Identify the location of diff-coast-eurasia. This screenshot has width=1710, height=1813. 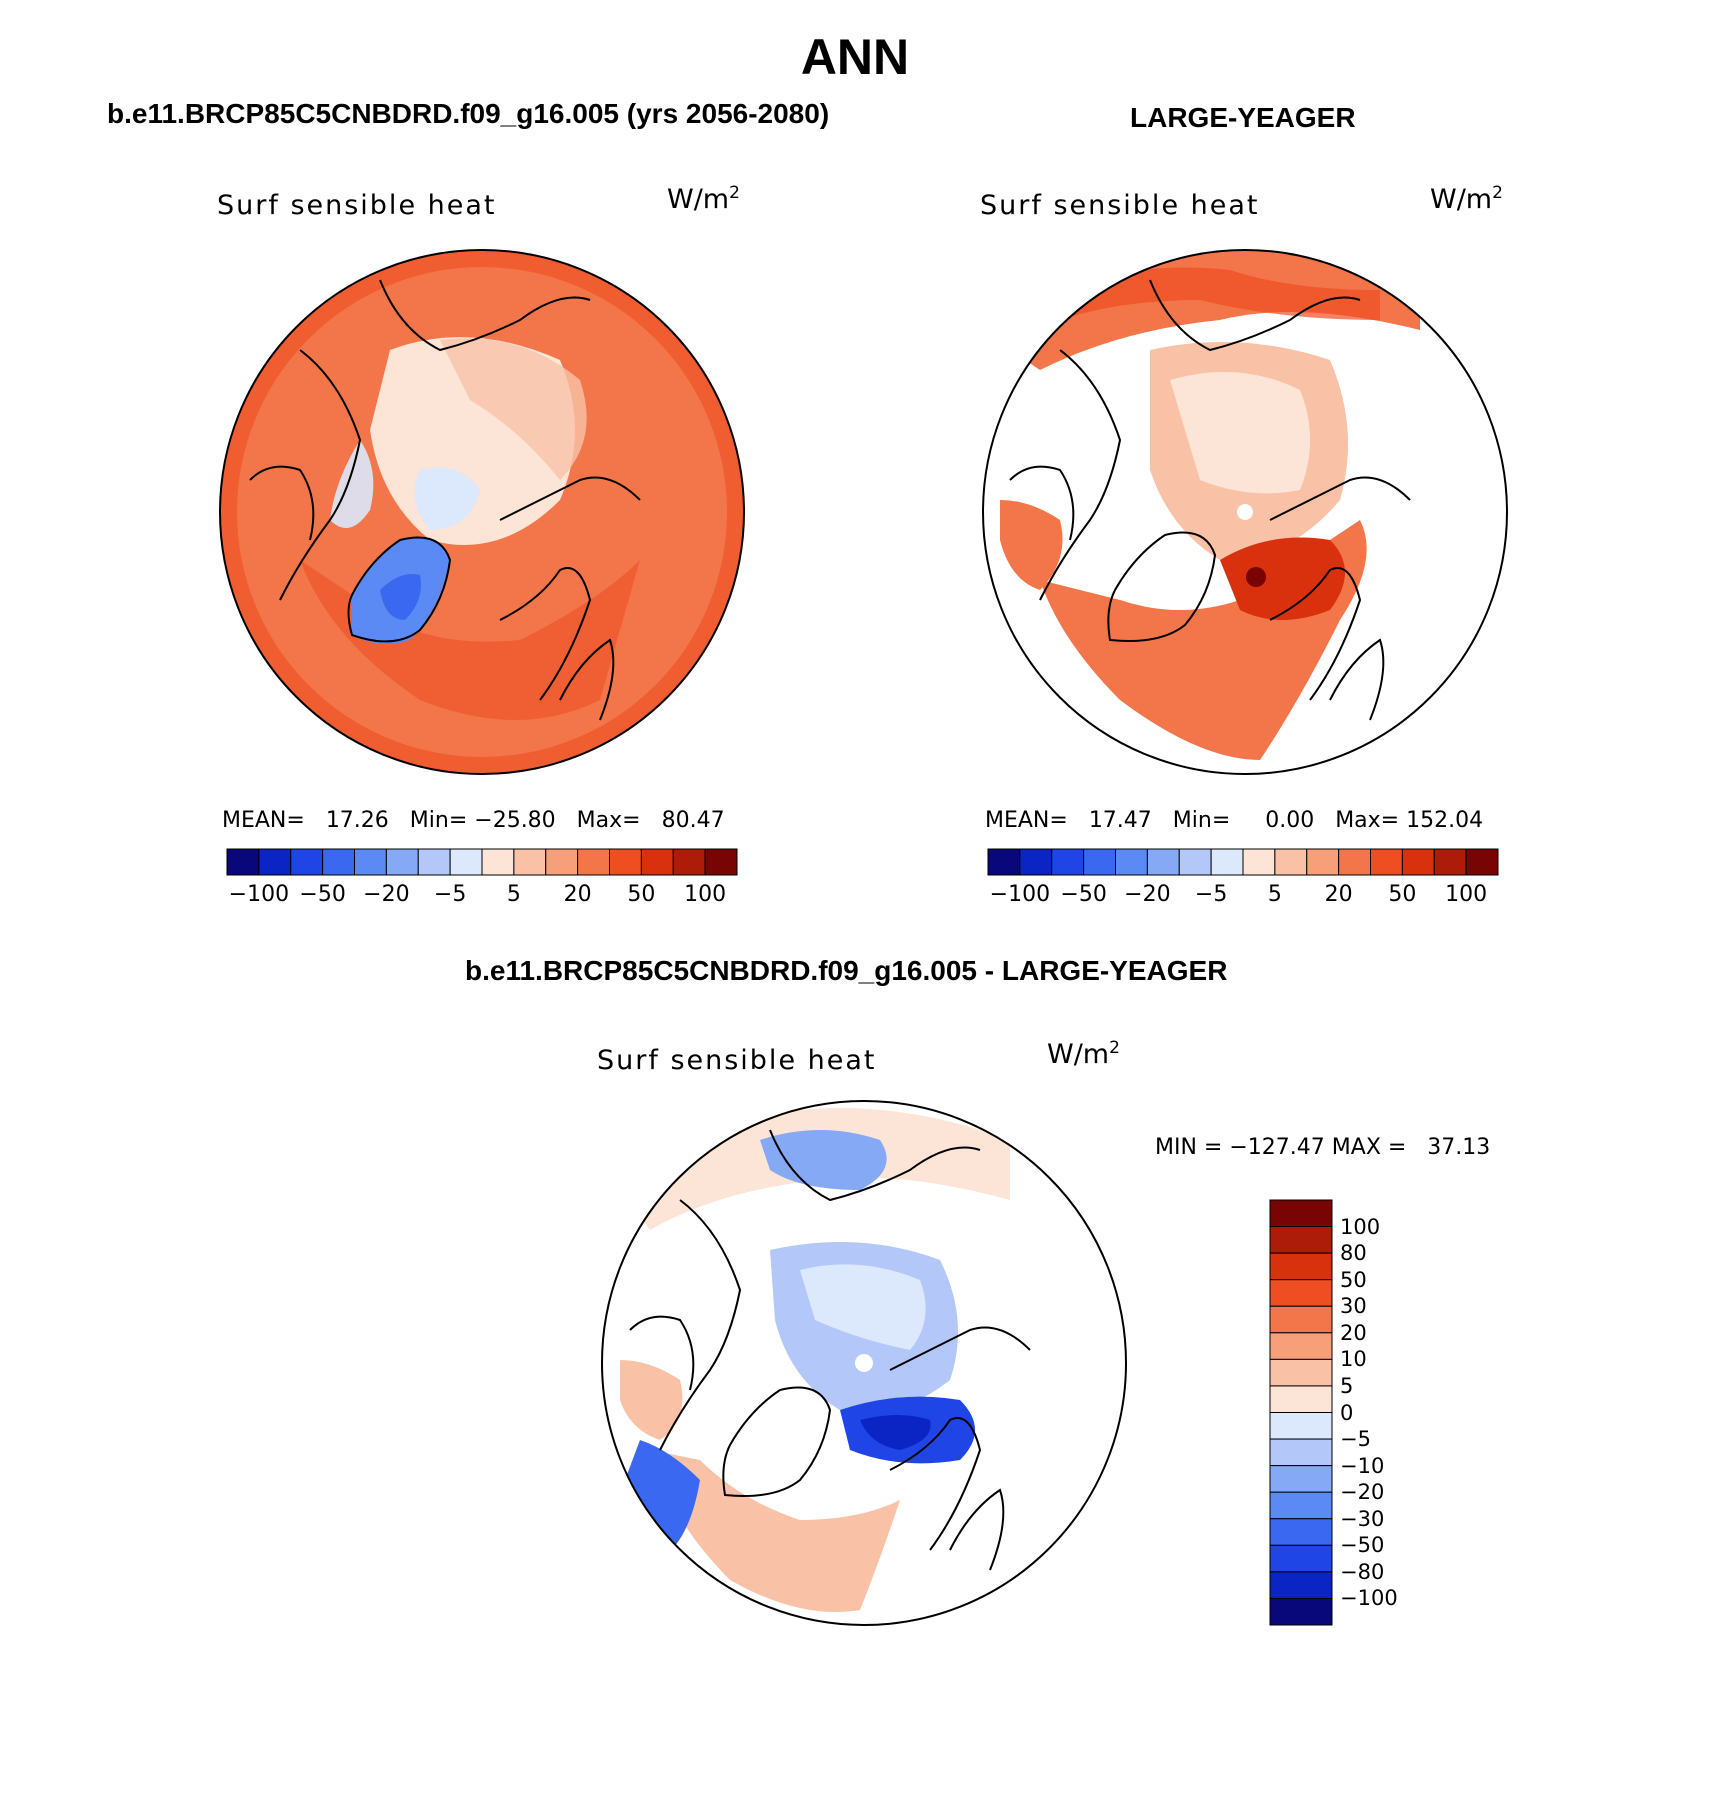
(960, 1438).